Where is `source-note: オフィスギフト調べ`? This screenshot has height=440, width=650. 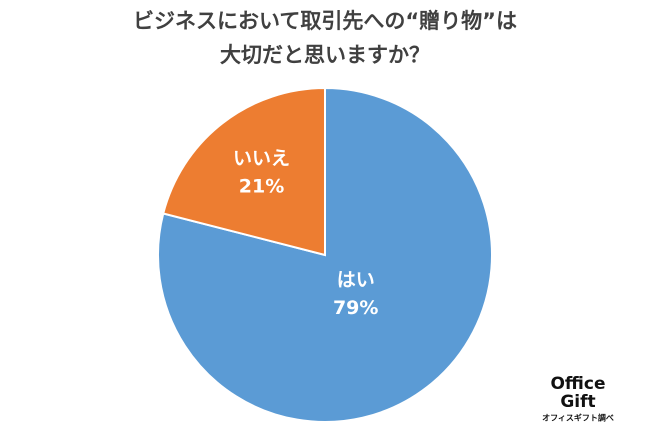
source-note: オフィスギフト調べ is located at coordinates (578, 418).